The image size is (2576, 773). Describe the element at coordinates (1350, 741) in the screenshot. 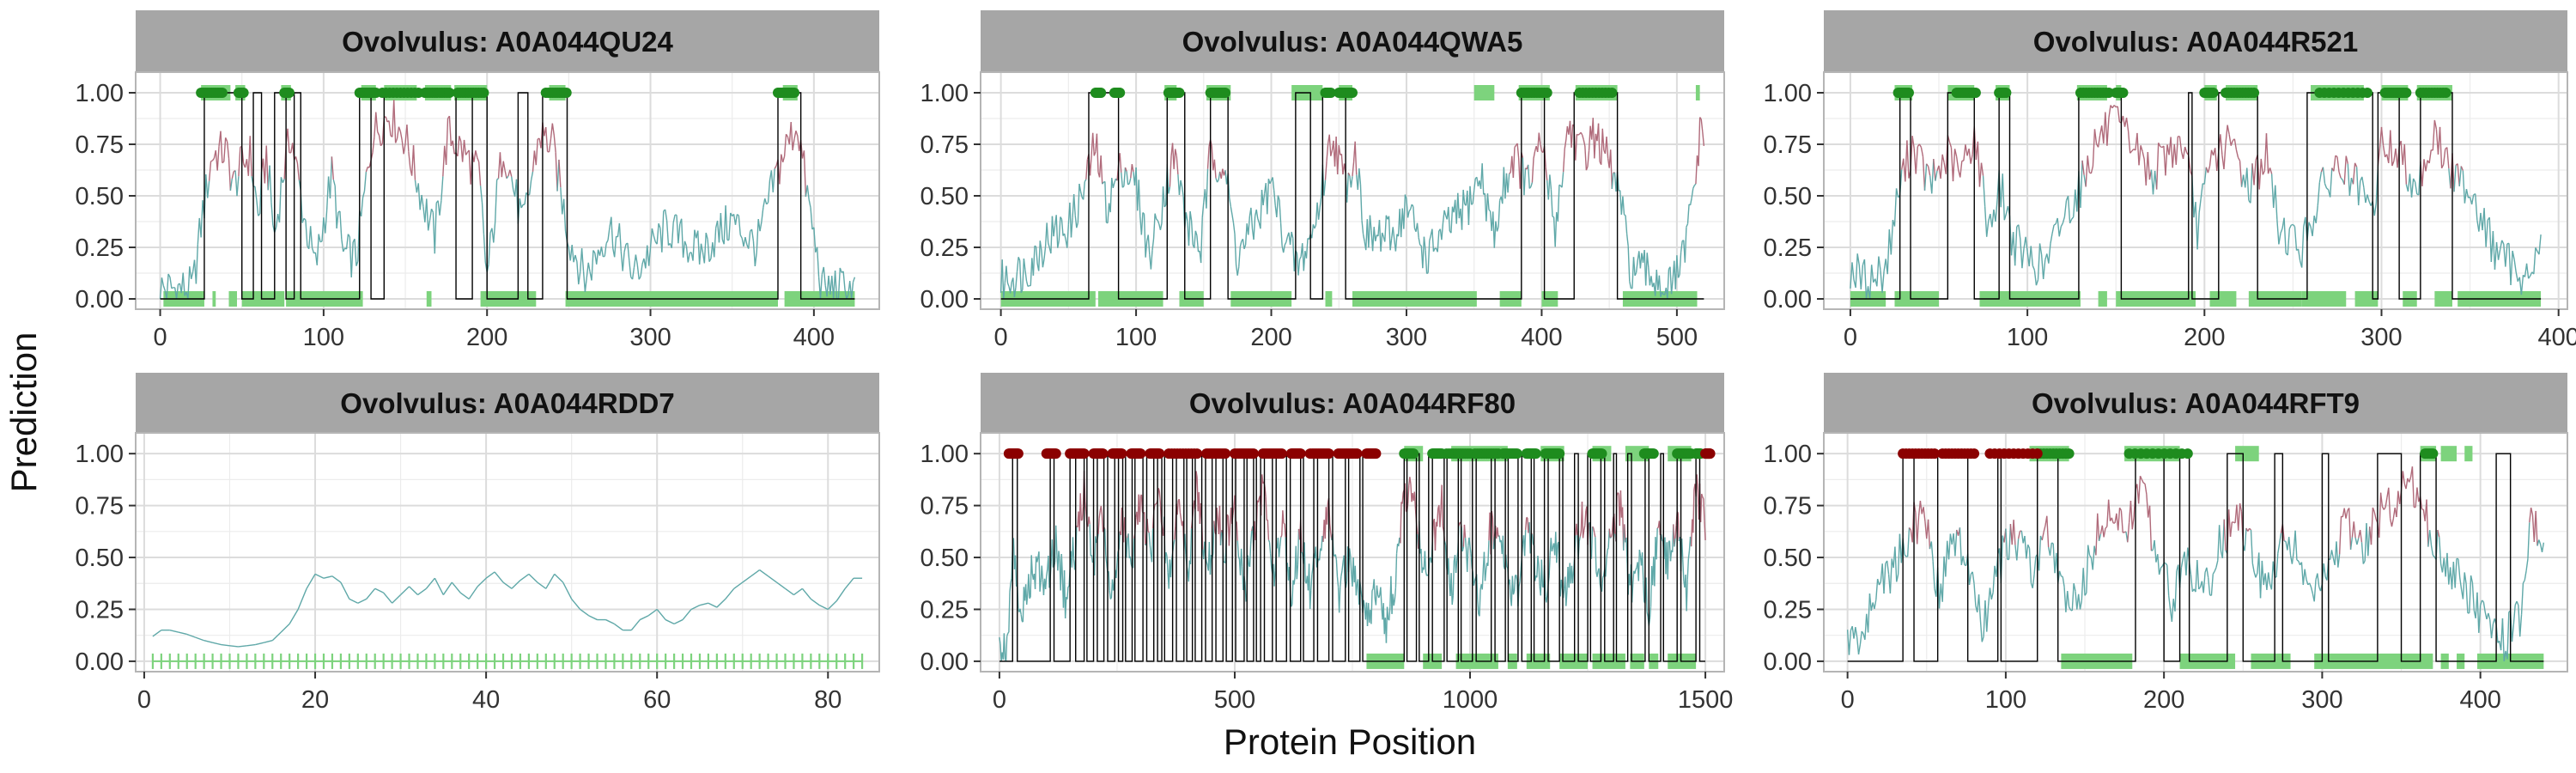

I see `x-axis-title: Protein Position` at that location.